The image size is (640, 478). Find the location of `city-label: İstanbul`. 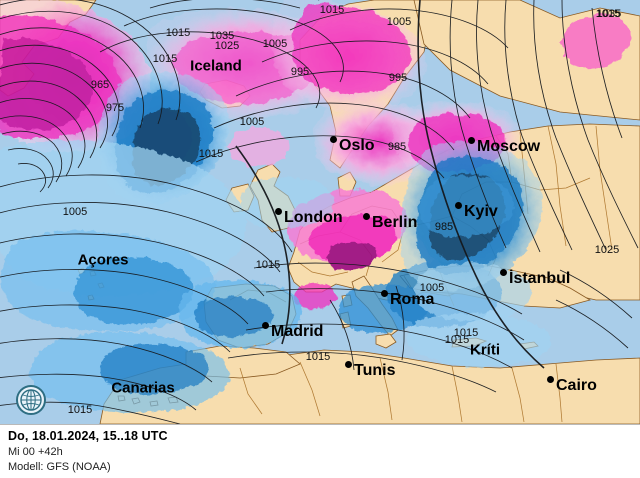

city-label: İstanbul is located at coordinates (540, 278).